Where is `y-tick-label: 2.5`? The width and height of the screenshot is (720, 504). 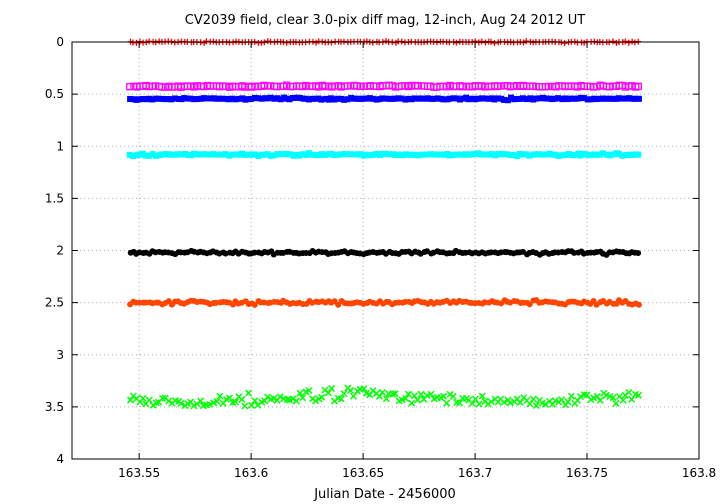 y-tick-label: 2.5 is located at coordinates (54, 303).